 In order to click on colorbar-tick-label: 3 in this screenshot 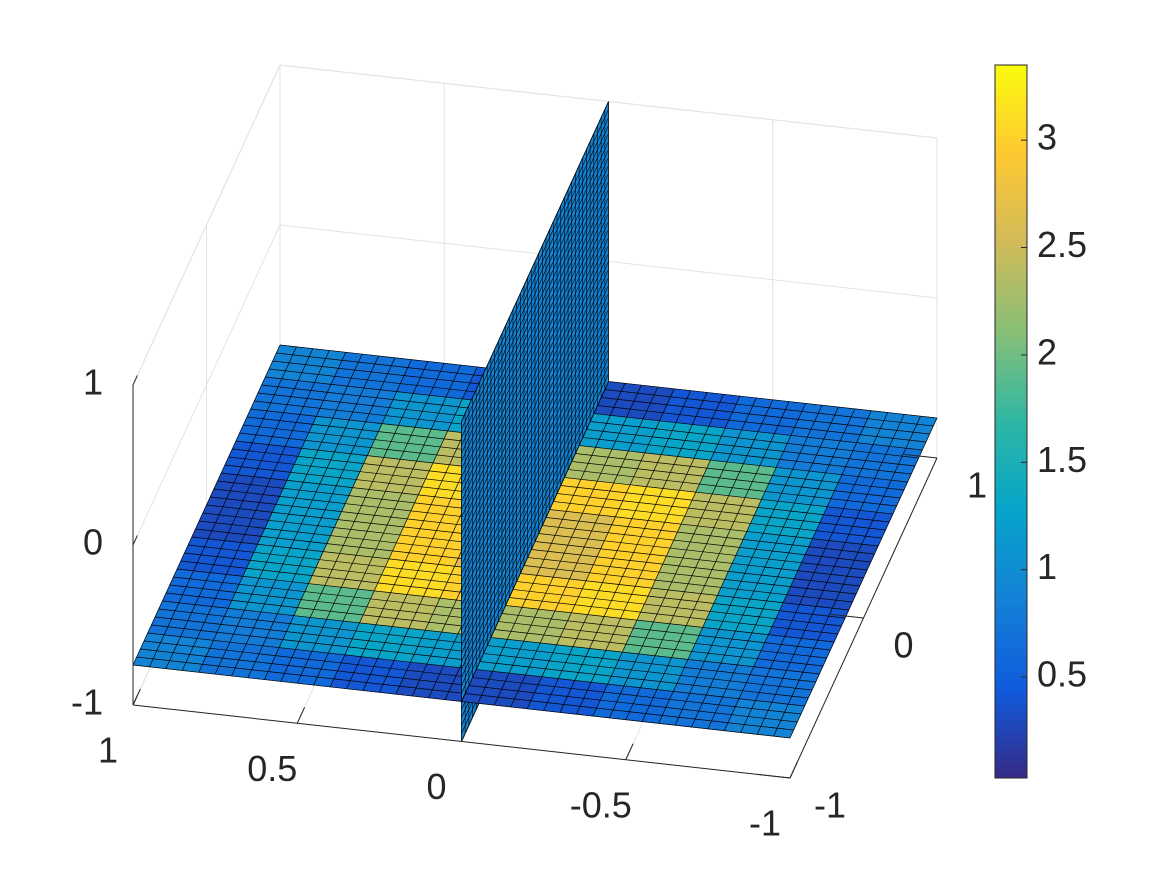, I will do `click(1047, 137)`.